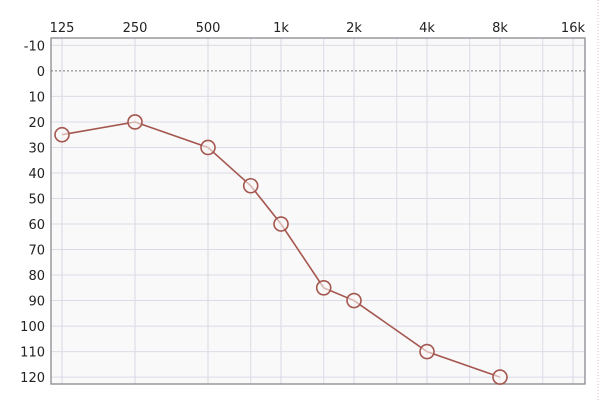 The image size is (607, 402). I want to click on y-tick-label: 70, so click(36, 251).